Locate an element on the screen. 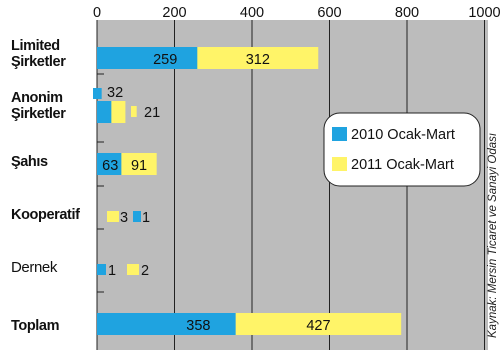  category-label: Kooperatif is located at coordinates (45, 215).